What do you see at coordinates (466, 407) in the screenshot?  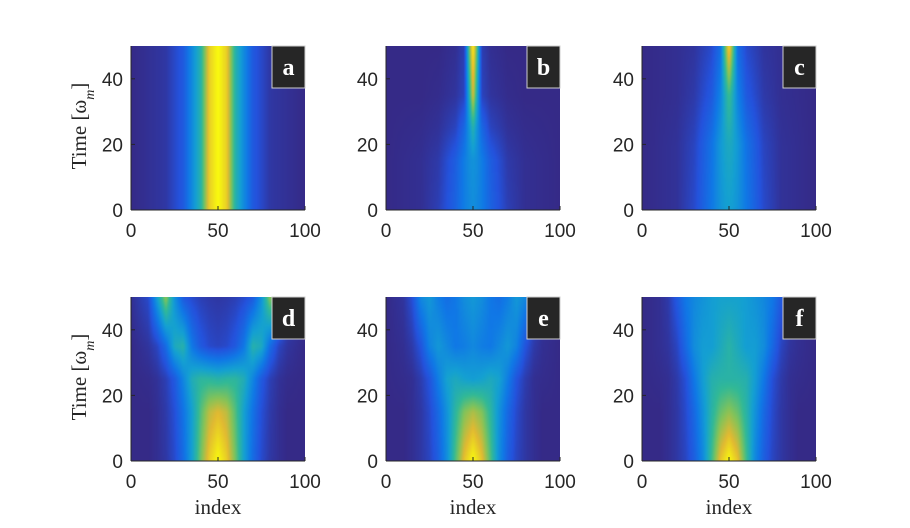 I see `panel-e: 0 50 100 0 20 40 e index` at bounding box center [466, 407].